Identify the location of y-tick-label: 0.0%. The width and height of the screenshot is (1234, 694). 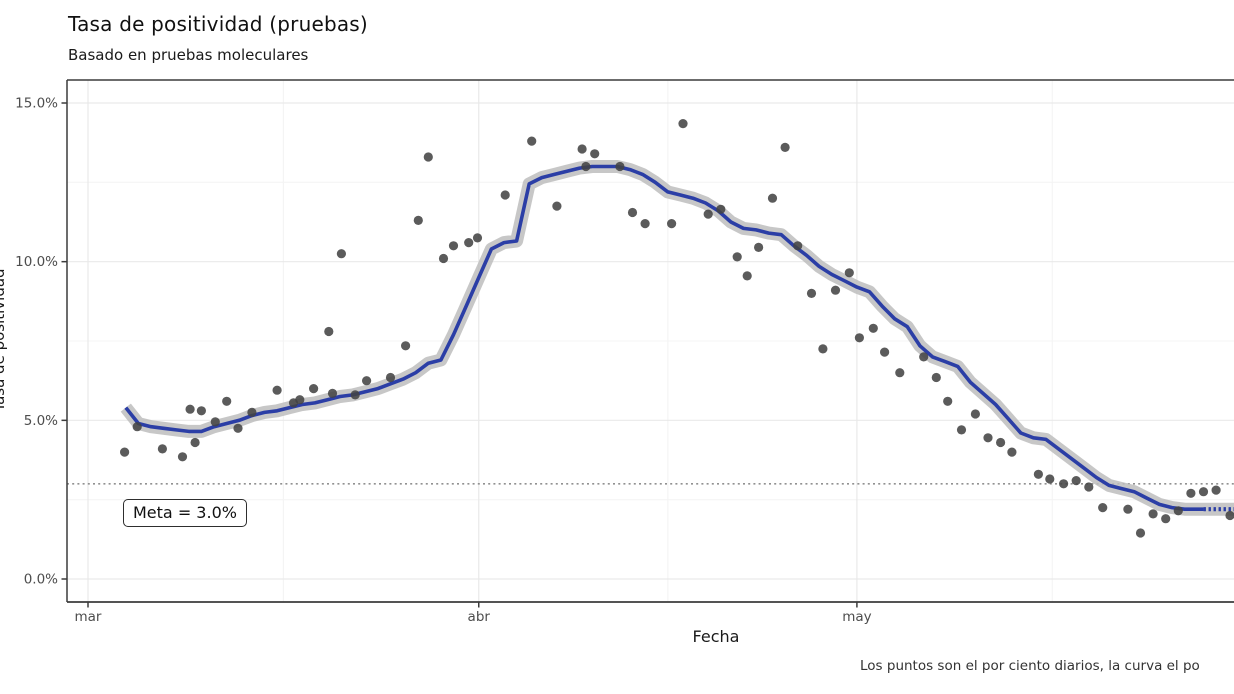
(41, 580).